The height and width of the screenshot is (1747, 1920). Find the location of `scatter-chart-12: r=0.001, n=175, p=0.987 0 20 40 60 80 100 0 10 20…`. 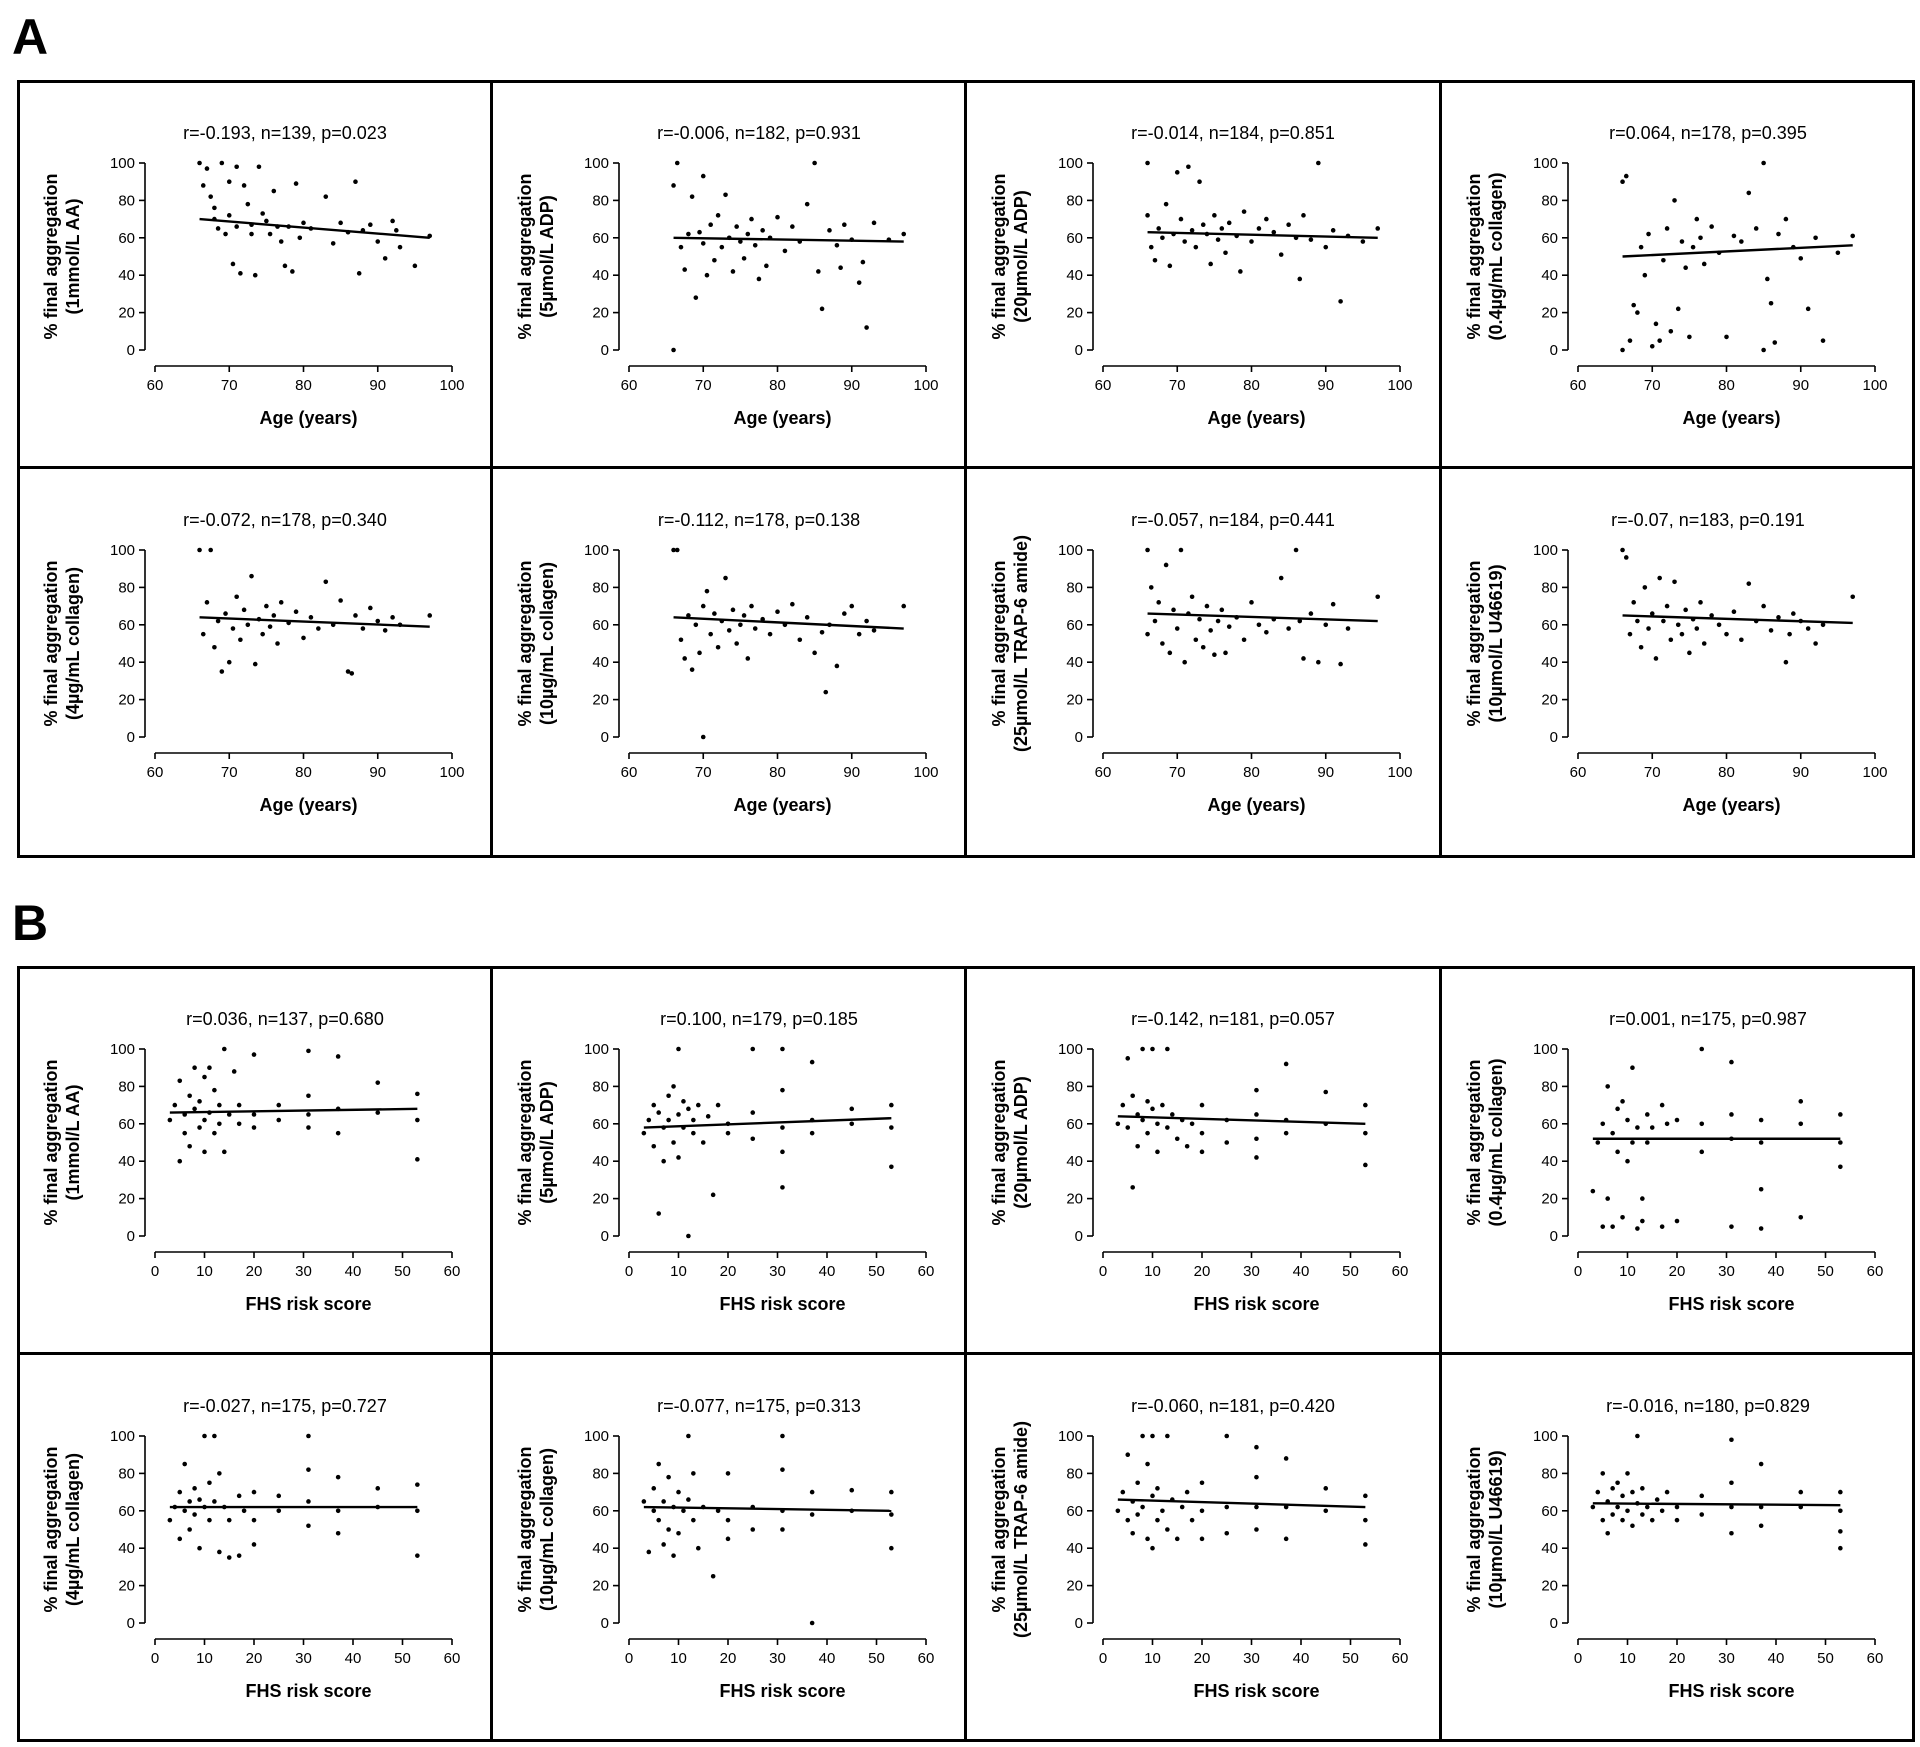

scatter-chart-12: r=0.001, n=175, p=0.987 0 20 40 60 80 100 0 10 20… is located at coordinates (1673, 1161).